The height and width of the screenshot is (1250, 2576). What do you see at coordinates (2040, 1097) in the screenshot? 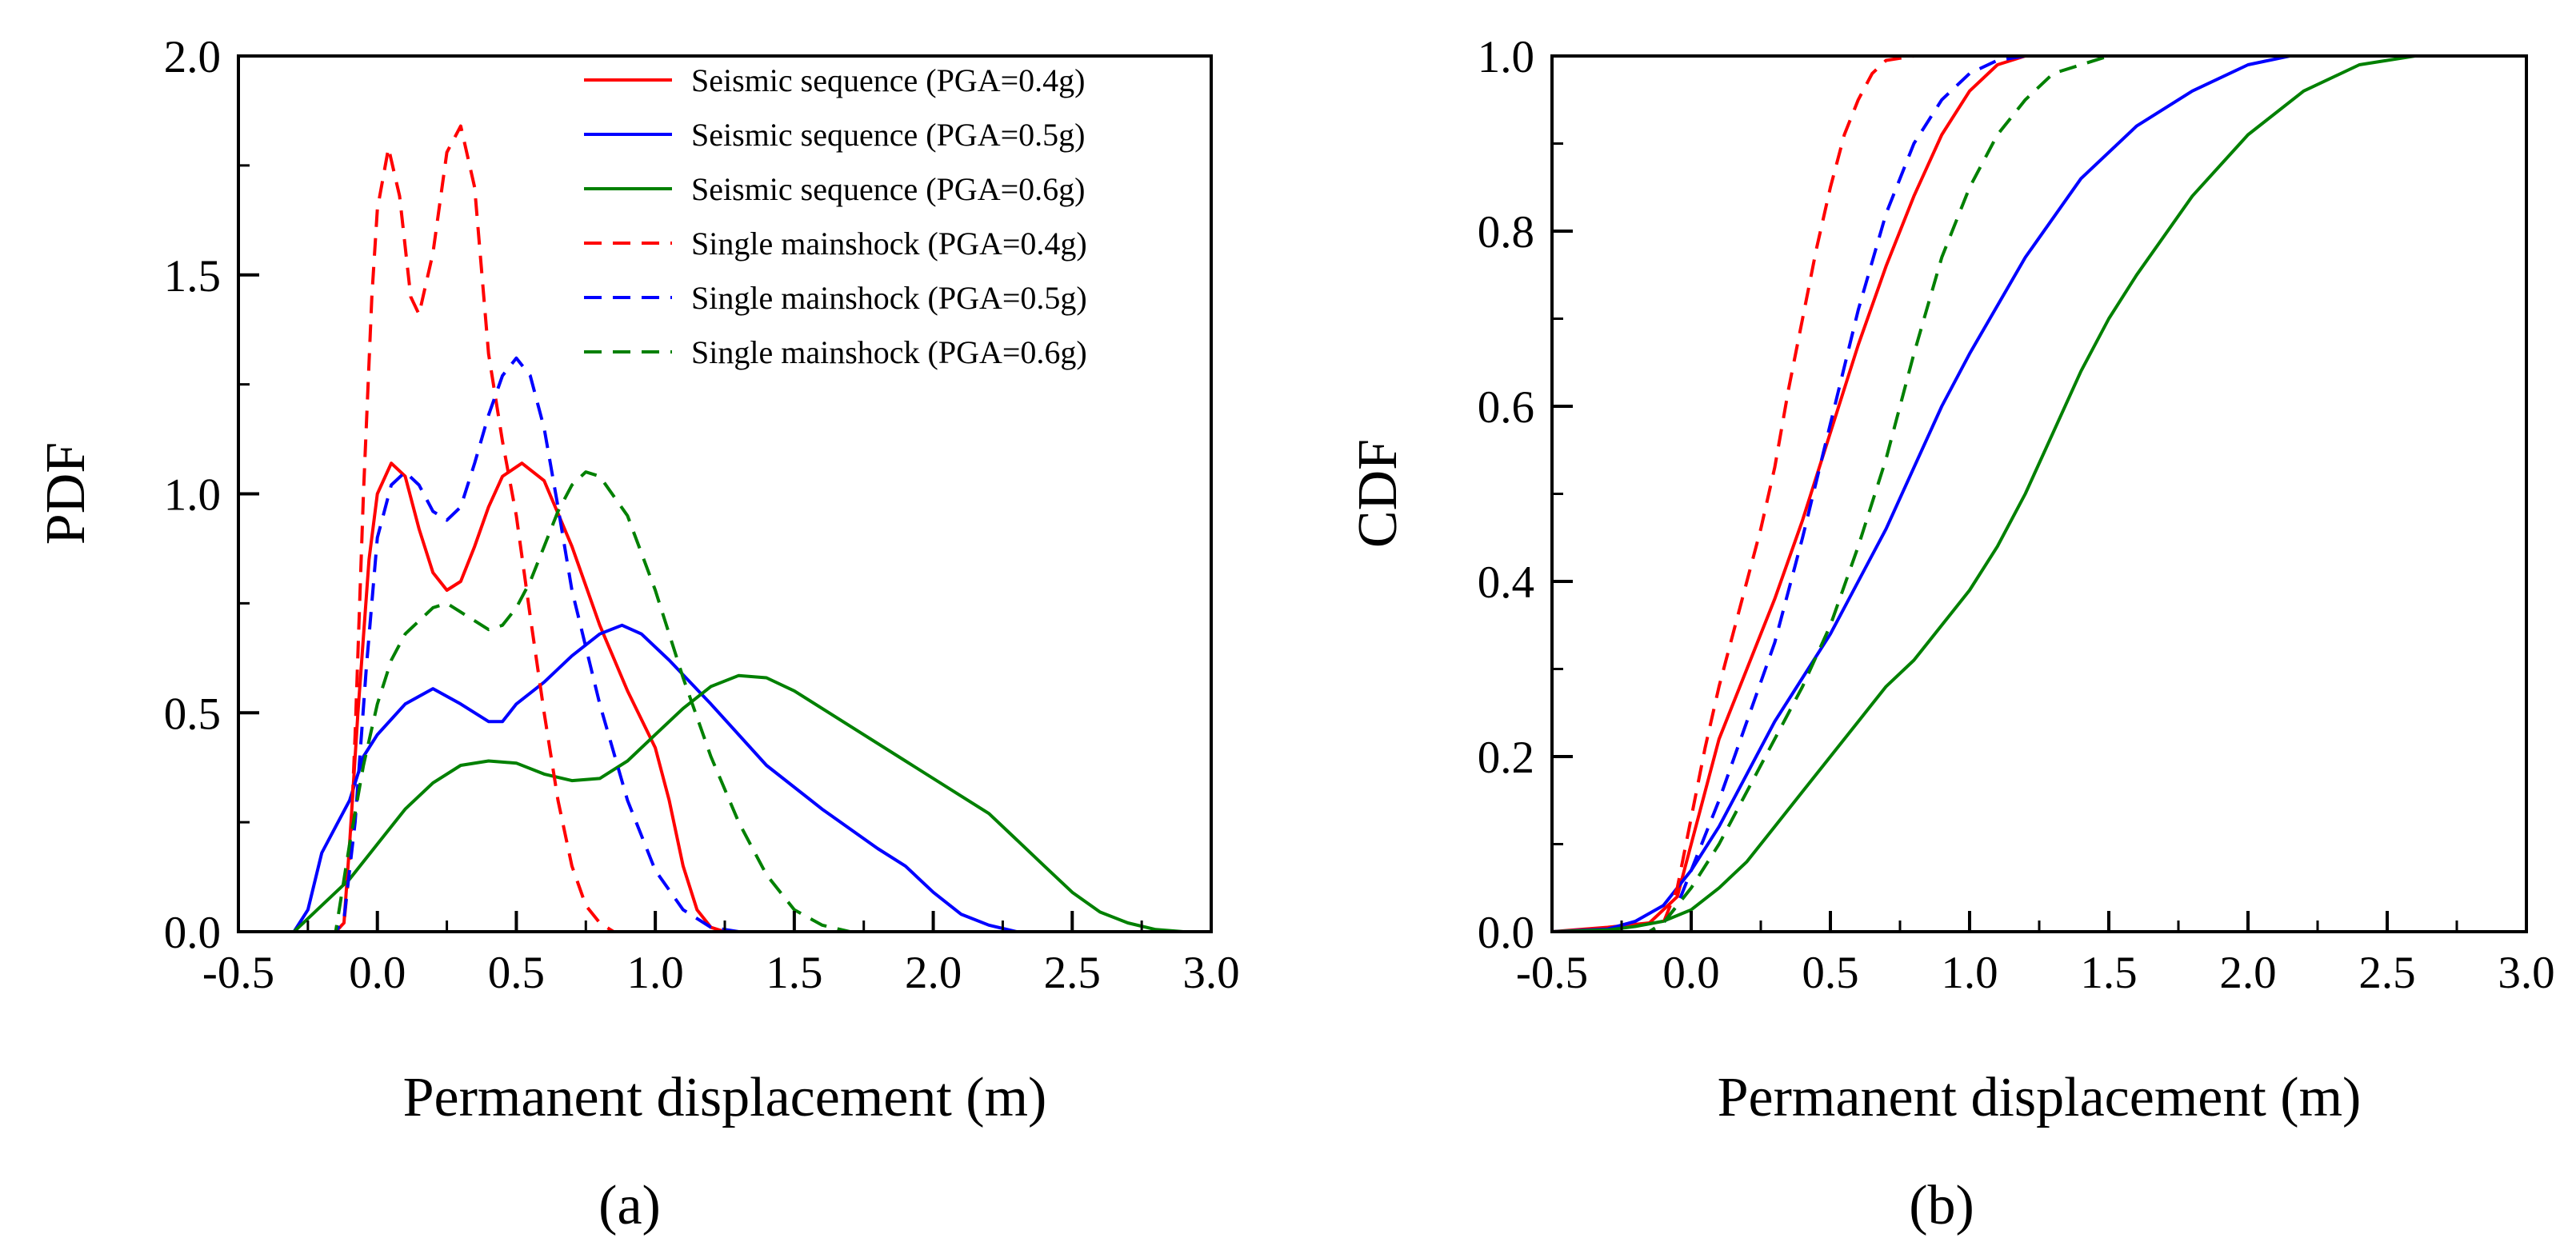
I see `x-axis-title-b: Permanent displacement (m)` at bounding box center [2040, 1097].